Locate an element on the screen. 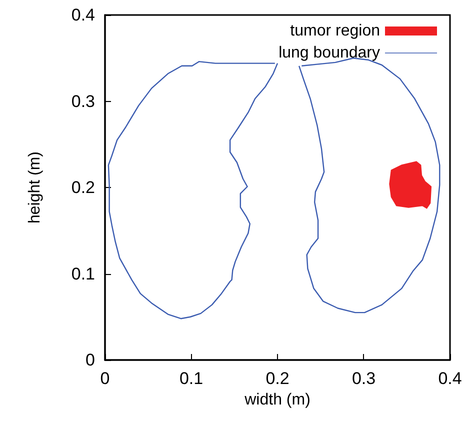 The width and height of the screenshot is (472, 424). x-axis-title: width (m) is located at coordinates (277, 400).